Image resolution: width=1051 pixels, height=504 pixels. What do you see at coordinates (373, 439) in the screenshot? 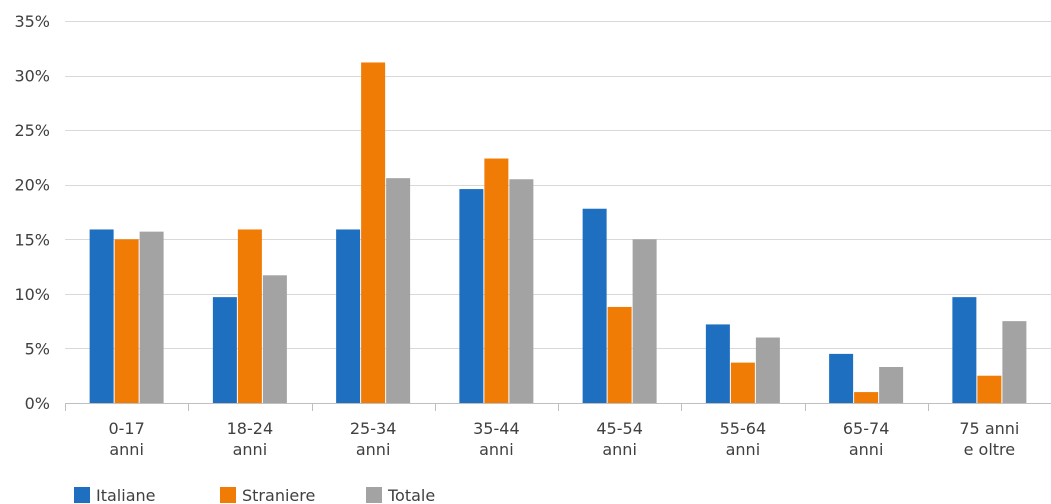
I see `x-tick-label: 25-34 anni` at bounding box center [373, 439].